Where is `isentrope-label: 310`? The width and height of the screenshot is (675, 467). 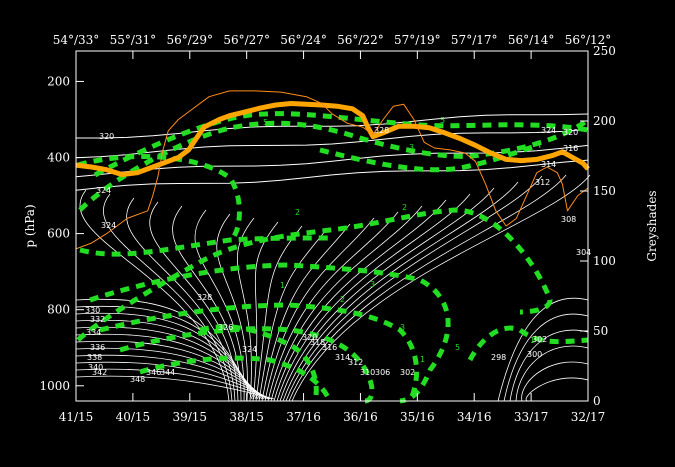 isentrope-label: 310 is located at coordinates (367, 372).